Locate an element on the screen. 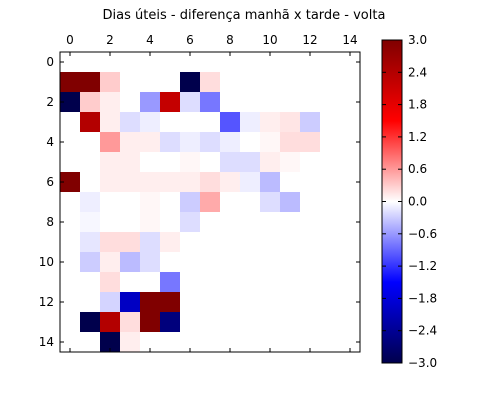  x-tick-label: 2 is located at coordinates (110, 40).